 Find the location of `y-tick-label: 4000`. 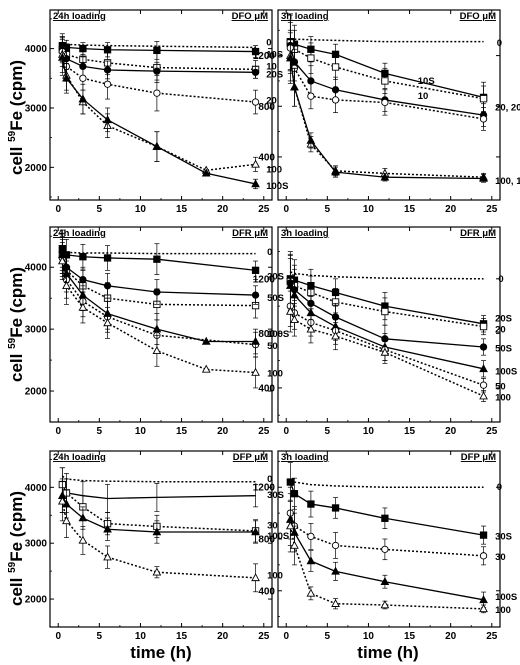

y-tick-label: 4000 is located at coordinates (36, 268).